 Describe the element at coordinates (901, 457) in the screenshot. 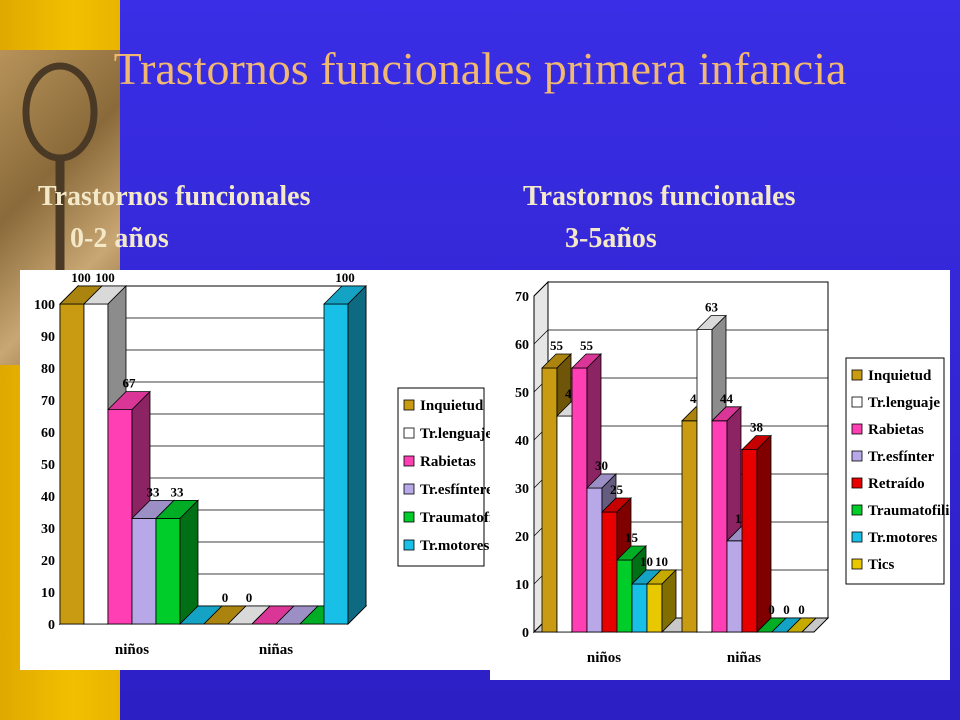

I see `legend-label: Tr.esfínter` at that location.